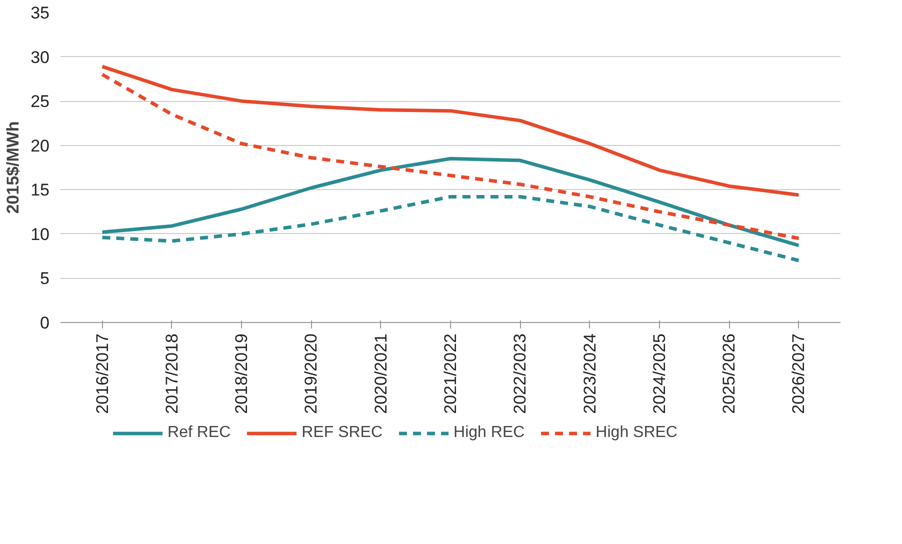 This screenshot has height=544, width=902. I want to click on y-axis-title: 2015$/MWh, so click(13, 167).